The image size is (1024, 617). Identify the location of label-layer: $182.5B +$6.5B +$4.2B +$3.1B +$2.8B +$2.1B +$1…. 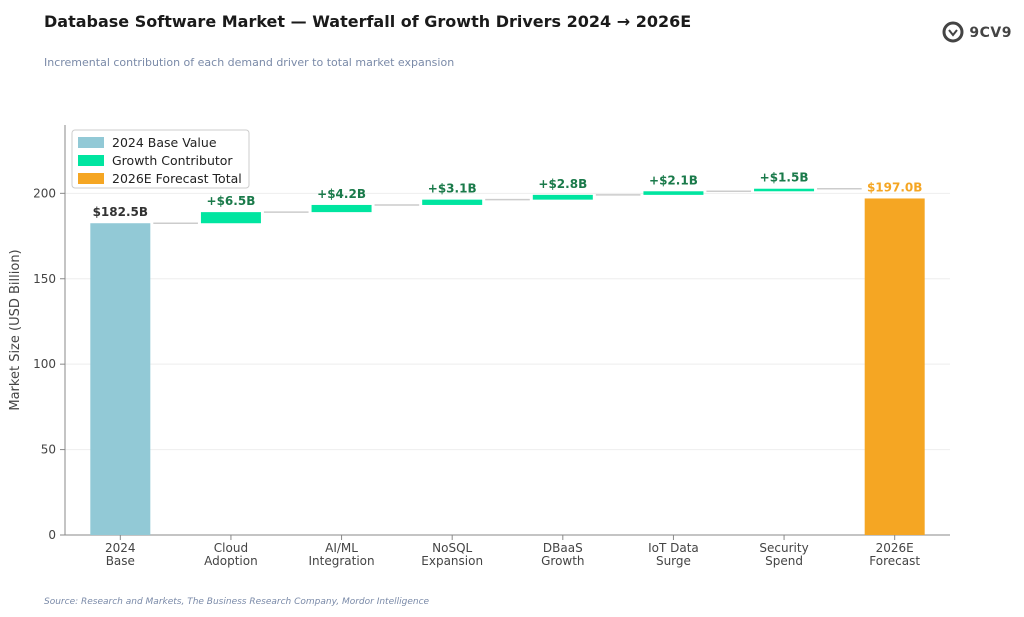
(508, 195).